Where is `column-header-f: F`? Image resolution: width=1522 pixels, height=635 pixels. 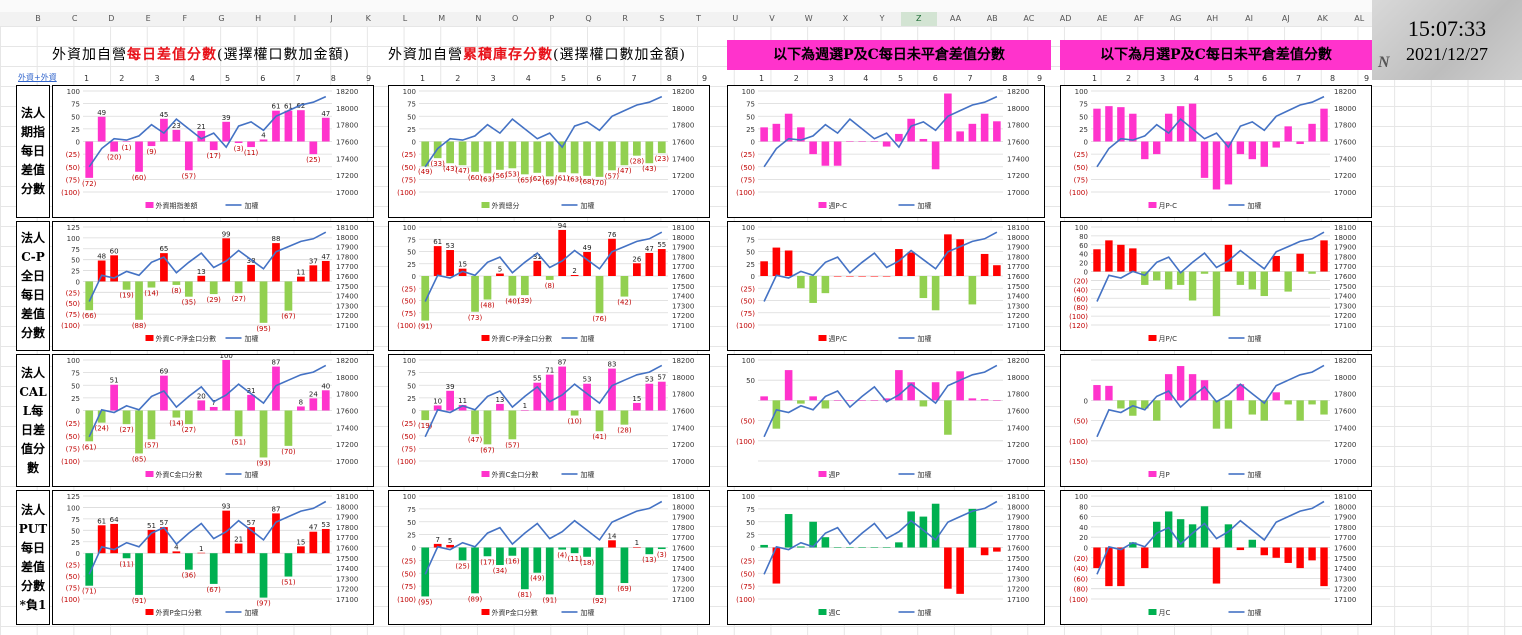
column-header-f: F is located at coordinates (185, 18).